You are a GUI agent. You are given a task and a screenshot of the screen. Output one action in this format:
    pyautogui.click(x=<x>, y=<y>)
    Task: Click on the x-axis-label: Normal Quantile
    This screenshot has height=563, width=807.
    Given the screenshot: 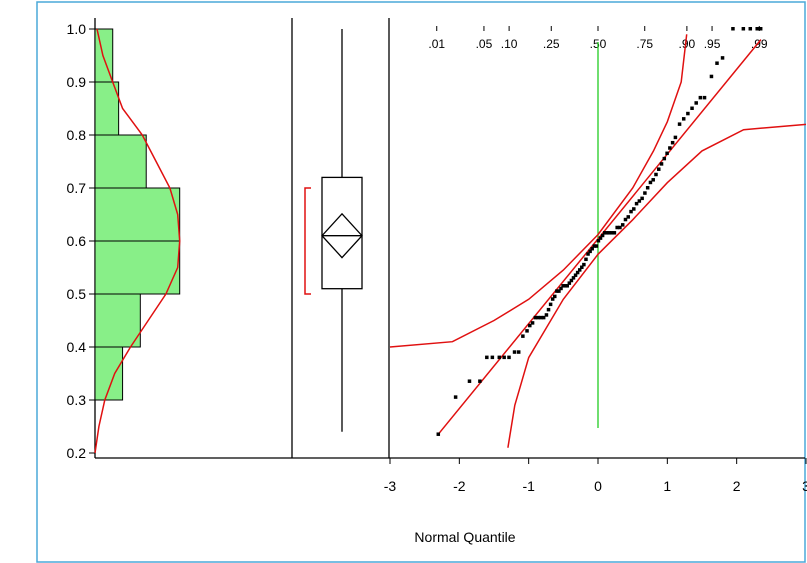 What is the action you would take?
    pyautogui.click(x=464, y=537)
    